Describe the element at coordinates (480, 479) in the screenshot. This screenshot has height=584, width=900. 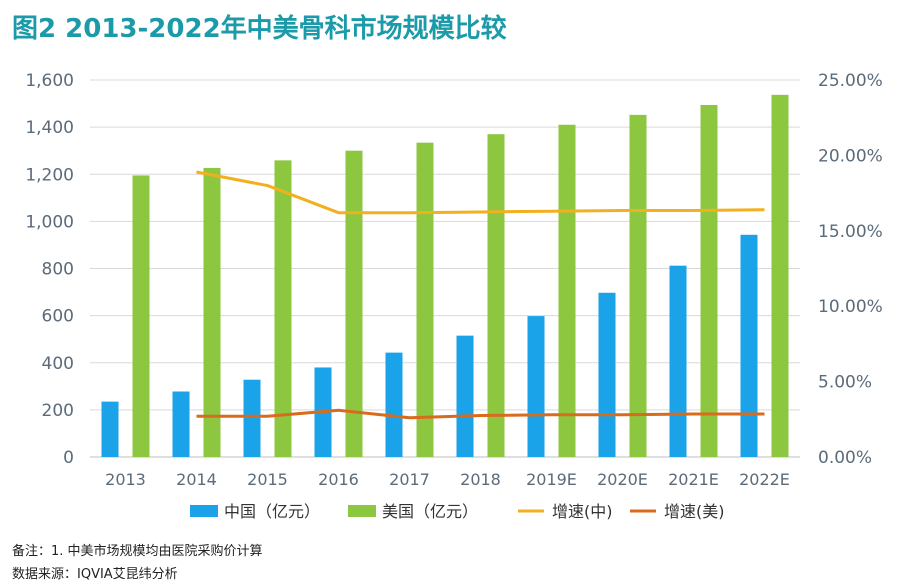
I see `x-tick-label: 2018` at that location.